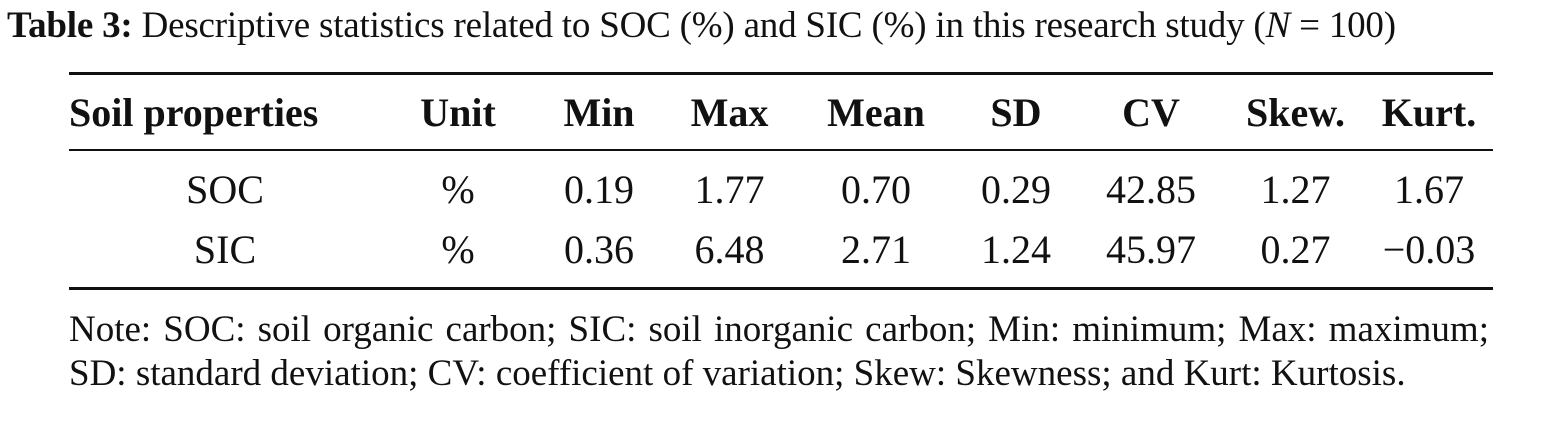 The height and width of the screenshot is (447, 1559). I want to click on cell-max: 1.77, so click(729, 189).